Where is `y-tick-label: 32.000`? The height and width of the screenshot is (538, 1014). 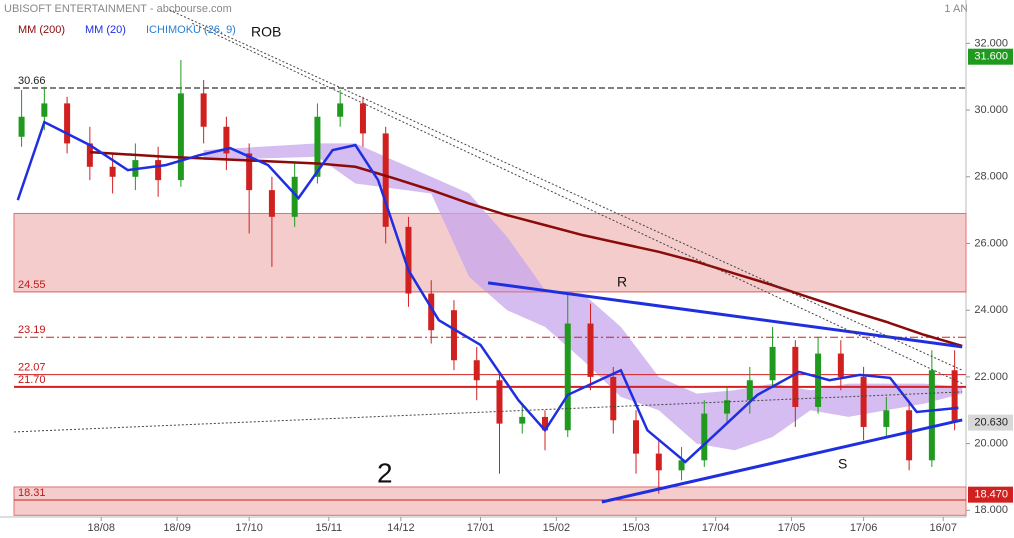
y-tick-label: 32.000 is located at coordinates (991, 43).